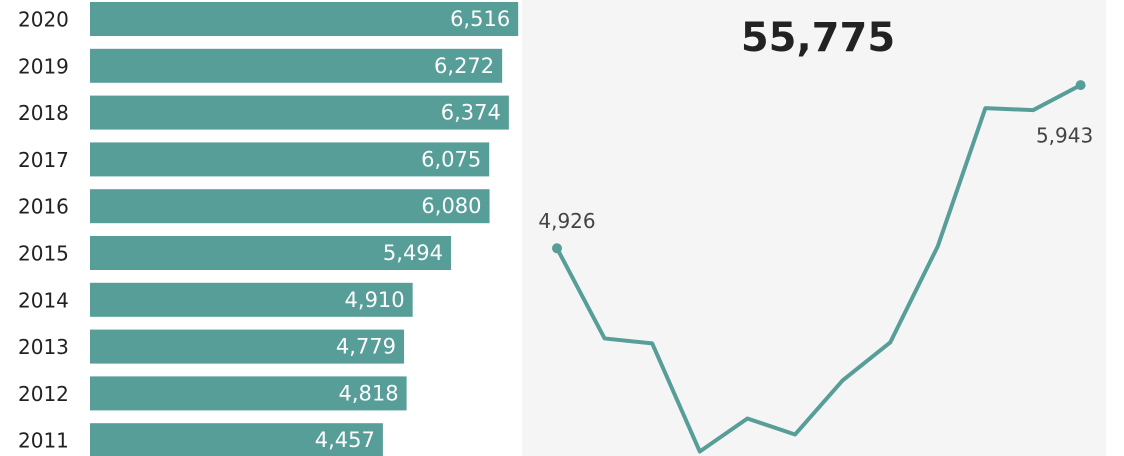 This screenshot has width=1124, height=456. Describe the element at coordinates (1064, 136) in the screenshot. I see `point-label: 5,943` at that location.